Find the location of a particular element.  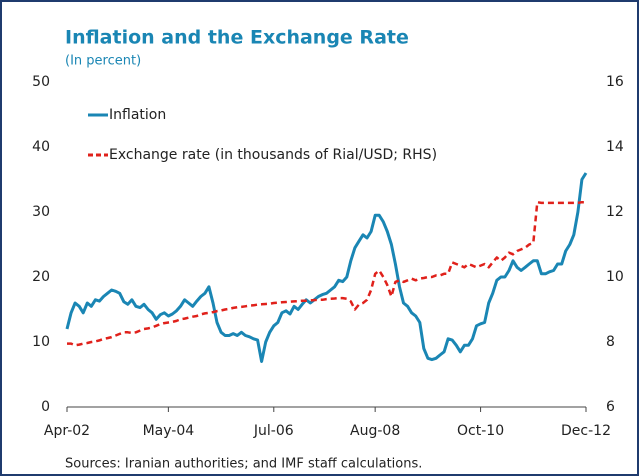

x-tick-label: Apr-02 is located at coordinates (67, 431).